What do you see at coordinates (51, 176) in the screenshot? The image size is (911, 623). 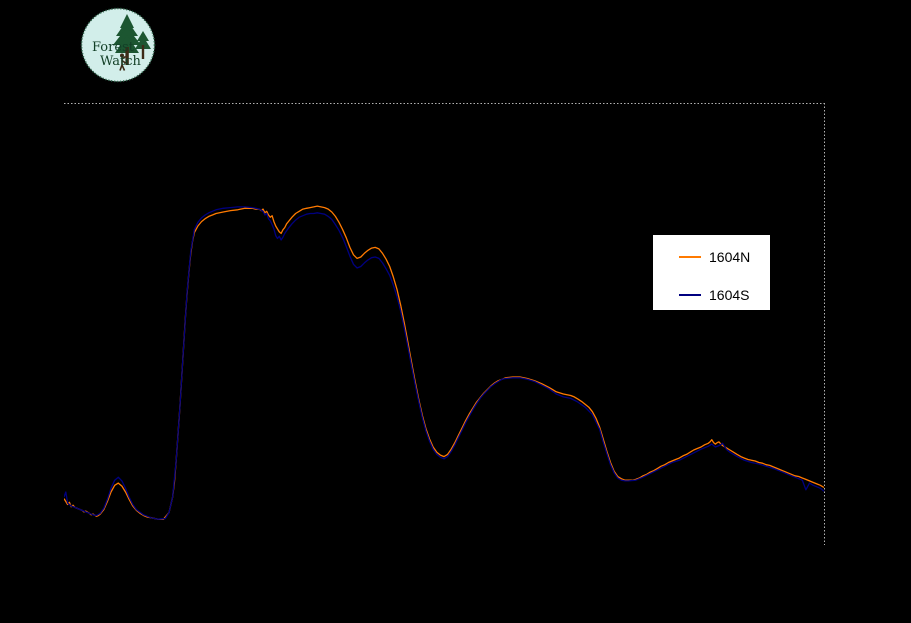 I see `y-tick-label: 50` at bounding box center [51, 176].